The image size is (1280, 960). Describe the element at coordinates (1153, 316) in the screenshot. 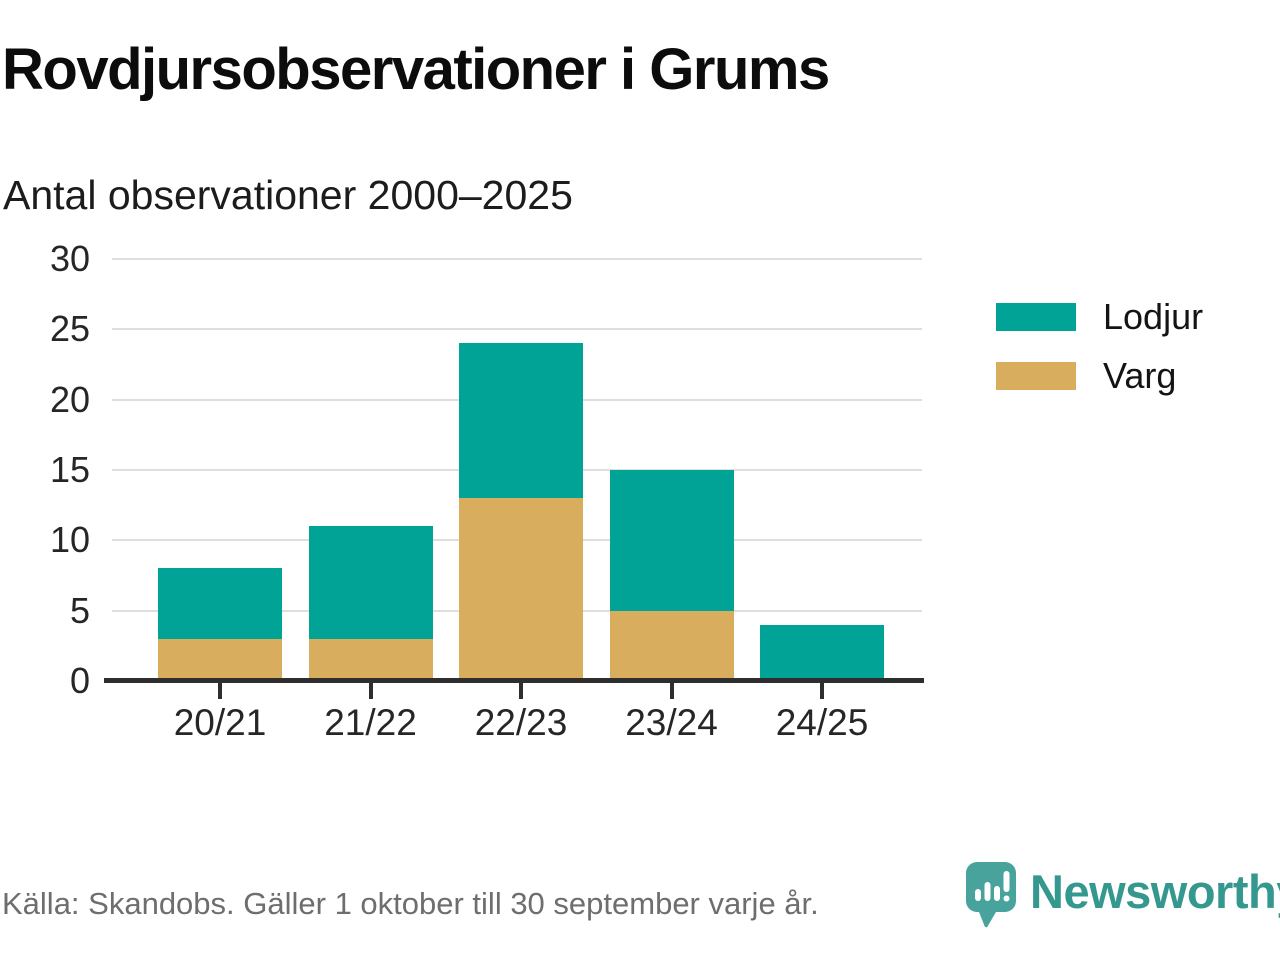

I see `legend-label-lodjur: Lodjur` at that location.